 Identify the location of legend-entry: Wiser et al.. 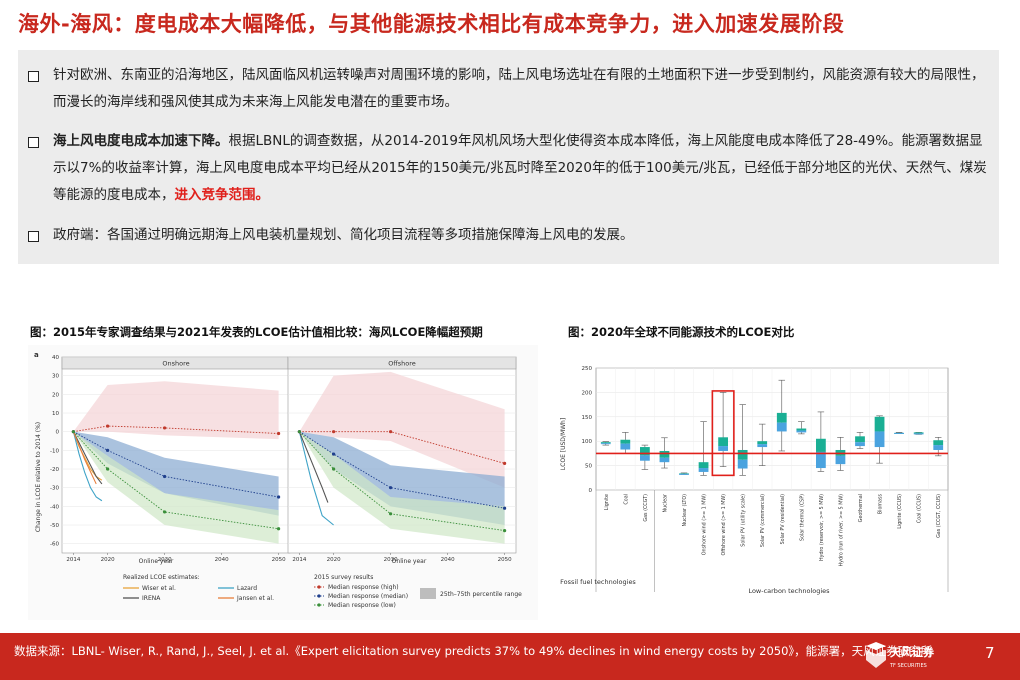
(159, 588).